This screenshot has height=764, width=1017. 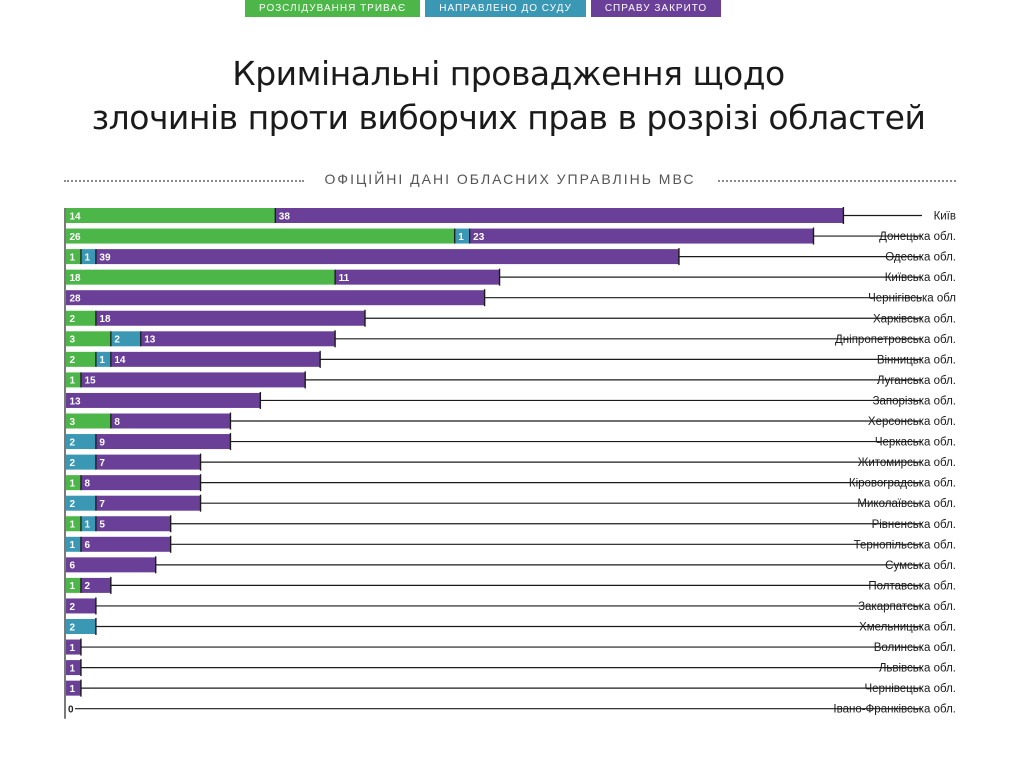 I want to click on legend-item-closed: СПРАВУ ЗАКРИТО, so click(x=656, y=8).